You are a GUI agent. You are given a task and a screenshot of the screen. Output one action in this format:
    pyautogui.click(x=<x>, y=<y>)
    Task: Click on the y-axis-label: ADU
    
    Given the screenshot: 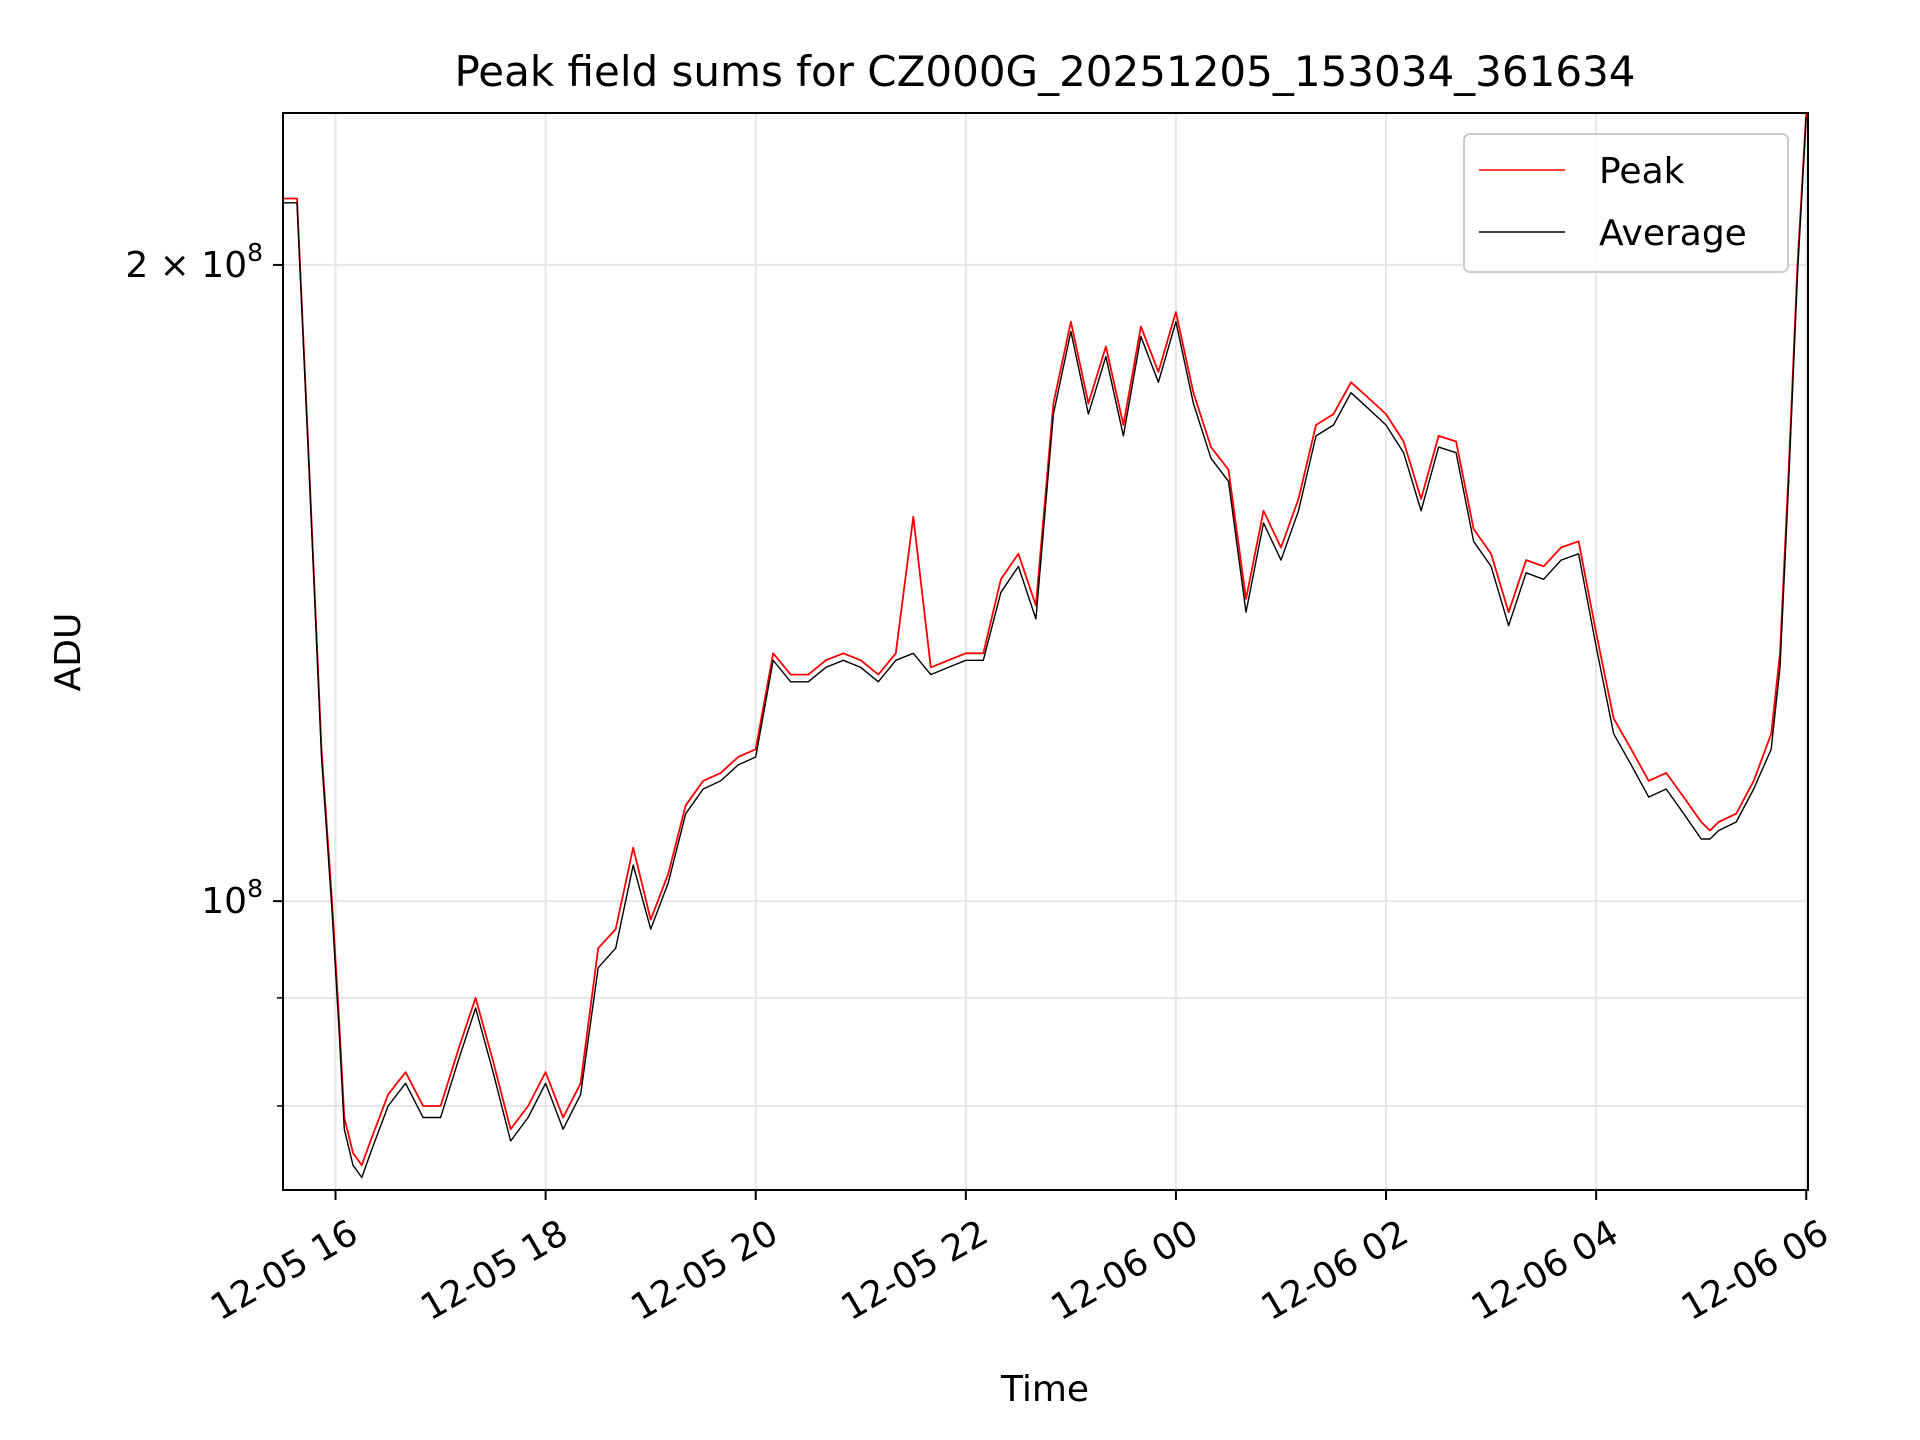 What is the action you would take?
    pyautogui.click(x=68, y=652)
    